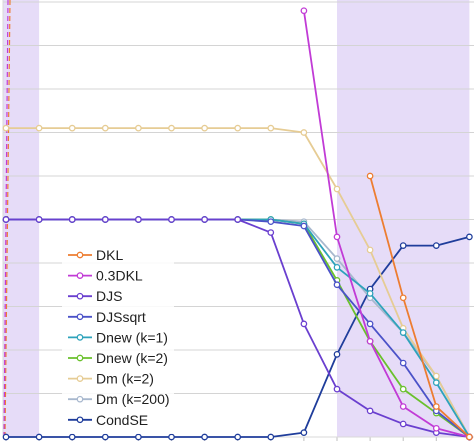 The width and height of the screenshot is (474, 441). I want to click on legend-item-condse: CondSE, so click(108, 420).